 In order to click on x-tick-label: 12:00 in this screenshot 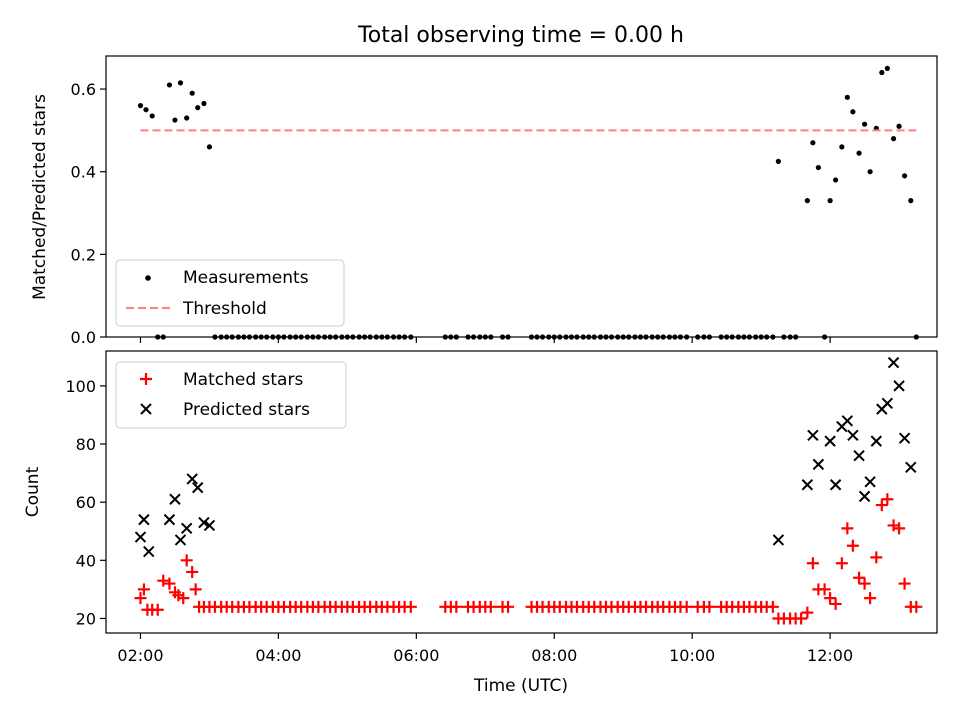, I will do `click(830, 655)`.